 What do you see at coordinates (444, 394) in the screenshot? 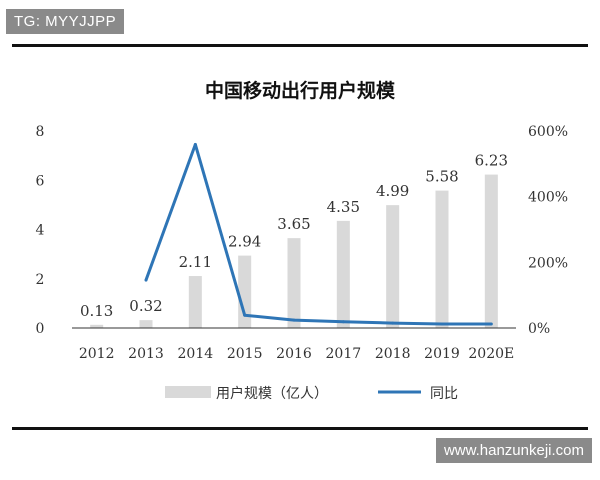
I see `legend-label-line: 同比` at bounding box center [444, 394].